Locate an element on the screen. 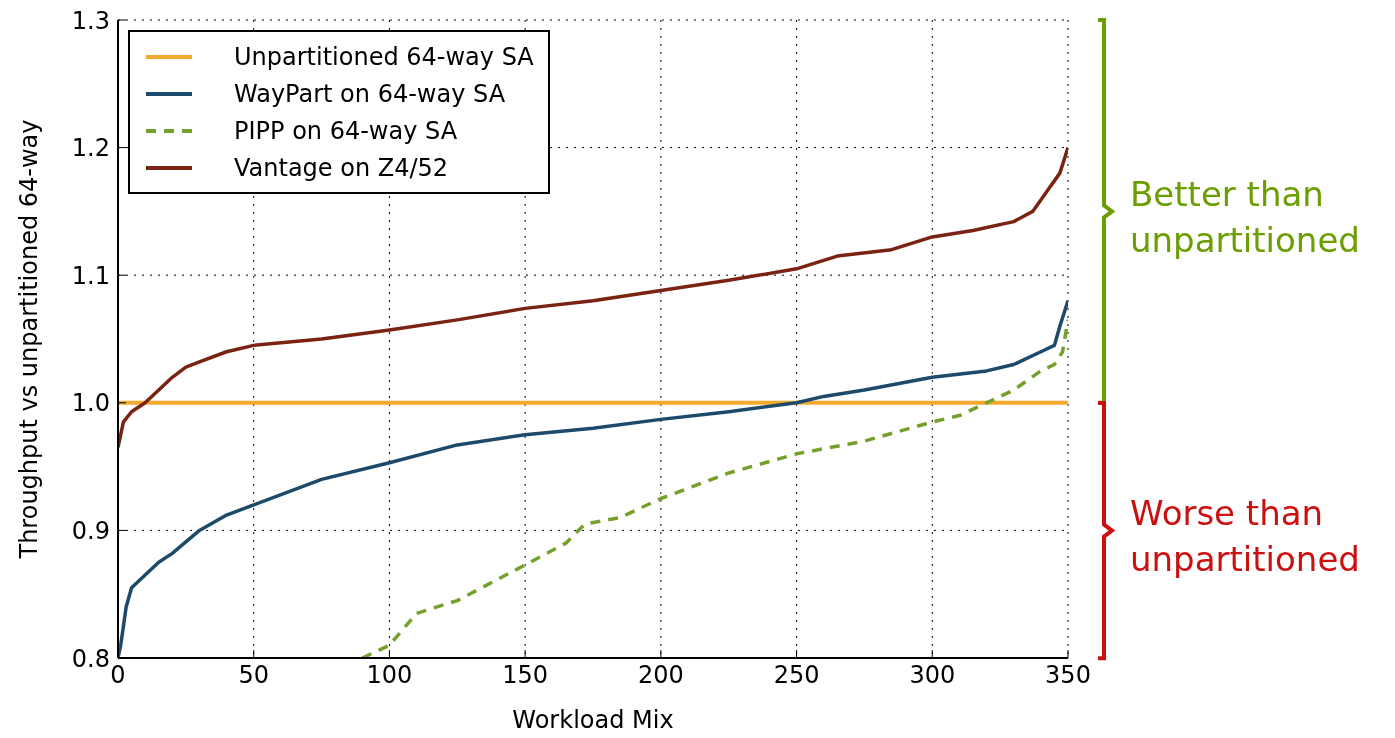 This screenshot has width=1395, height=738. x-tick-label: 50 is located at coordinates (253, 675).